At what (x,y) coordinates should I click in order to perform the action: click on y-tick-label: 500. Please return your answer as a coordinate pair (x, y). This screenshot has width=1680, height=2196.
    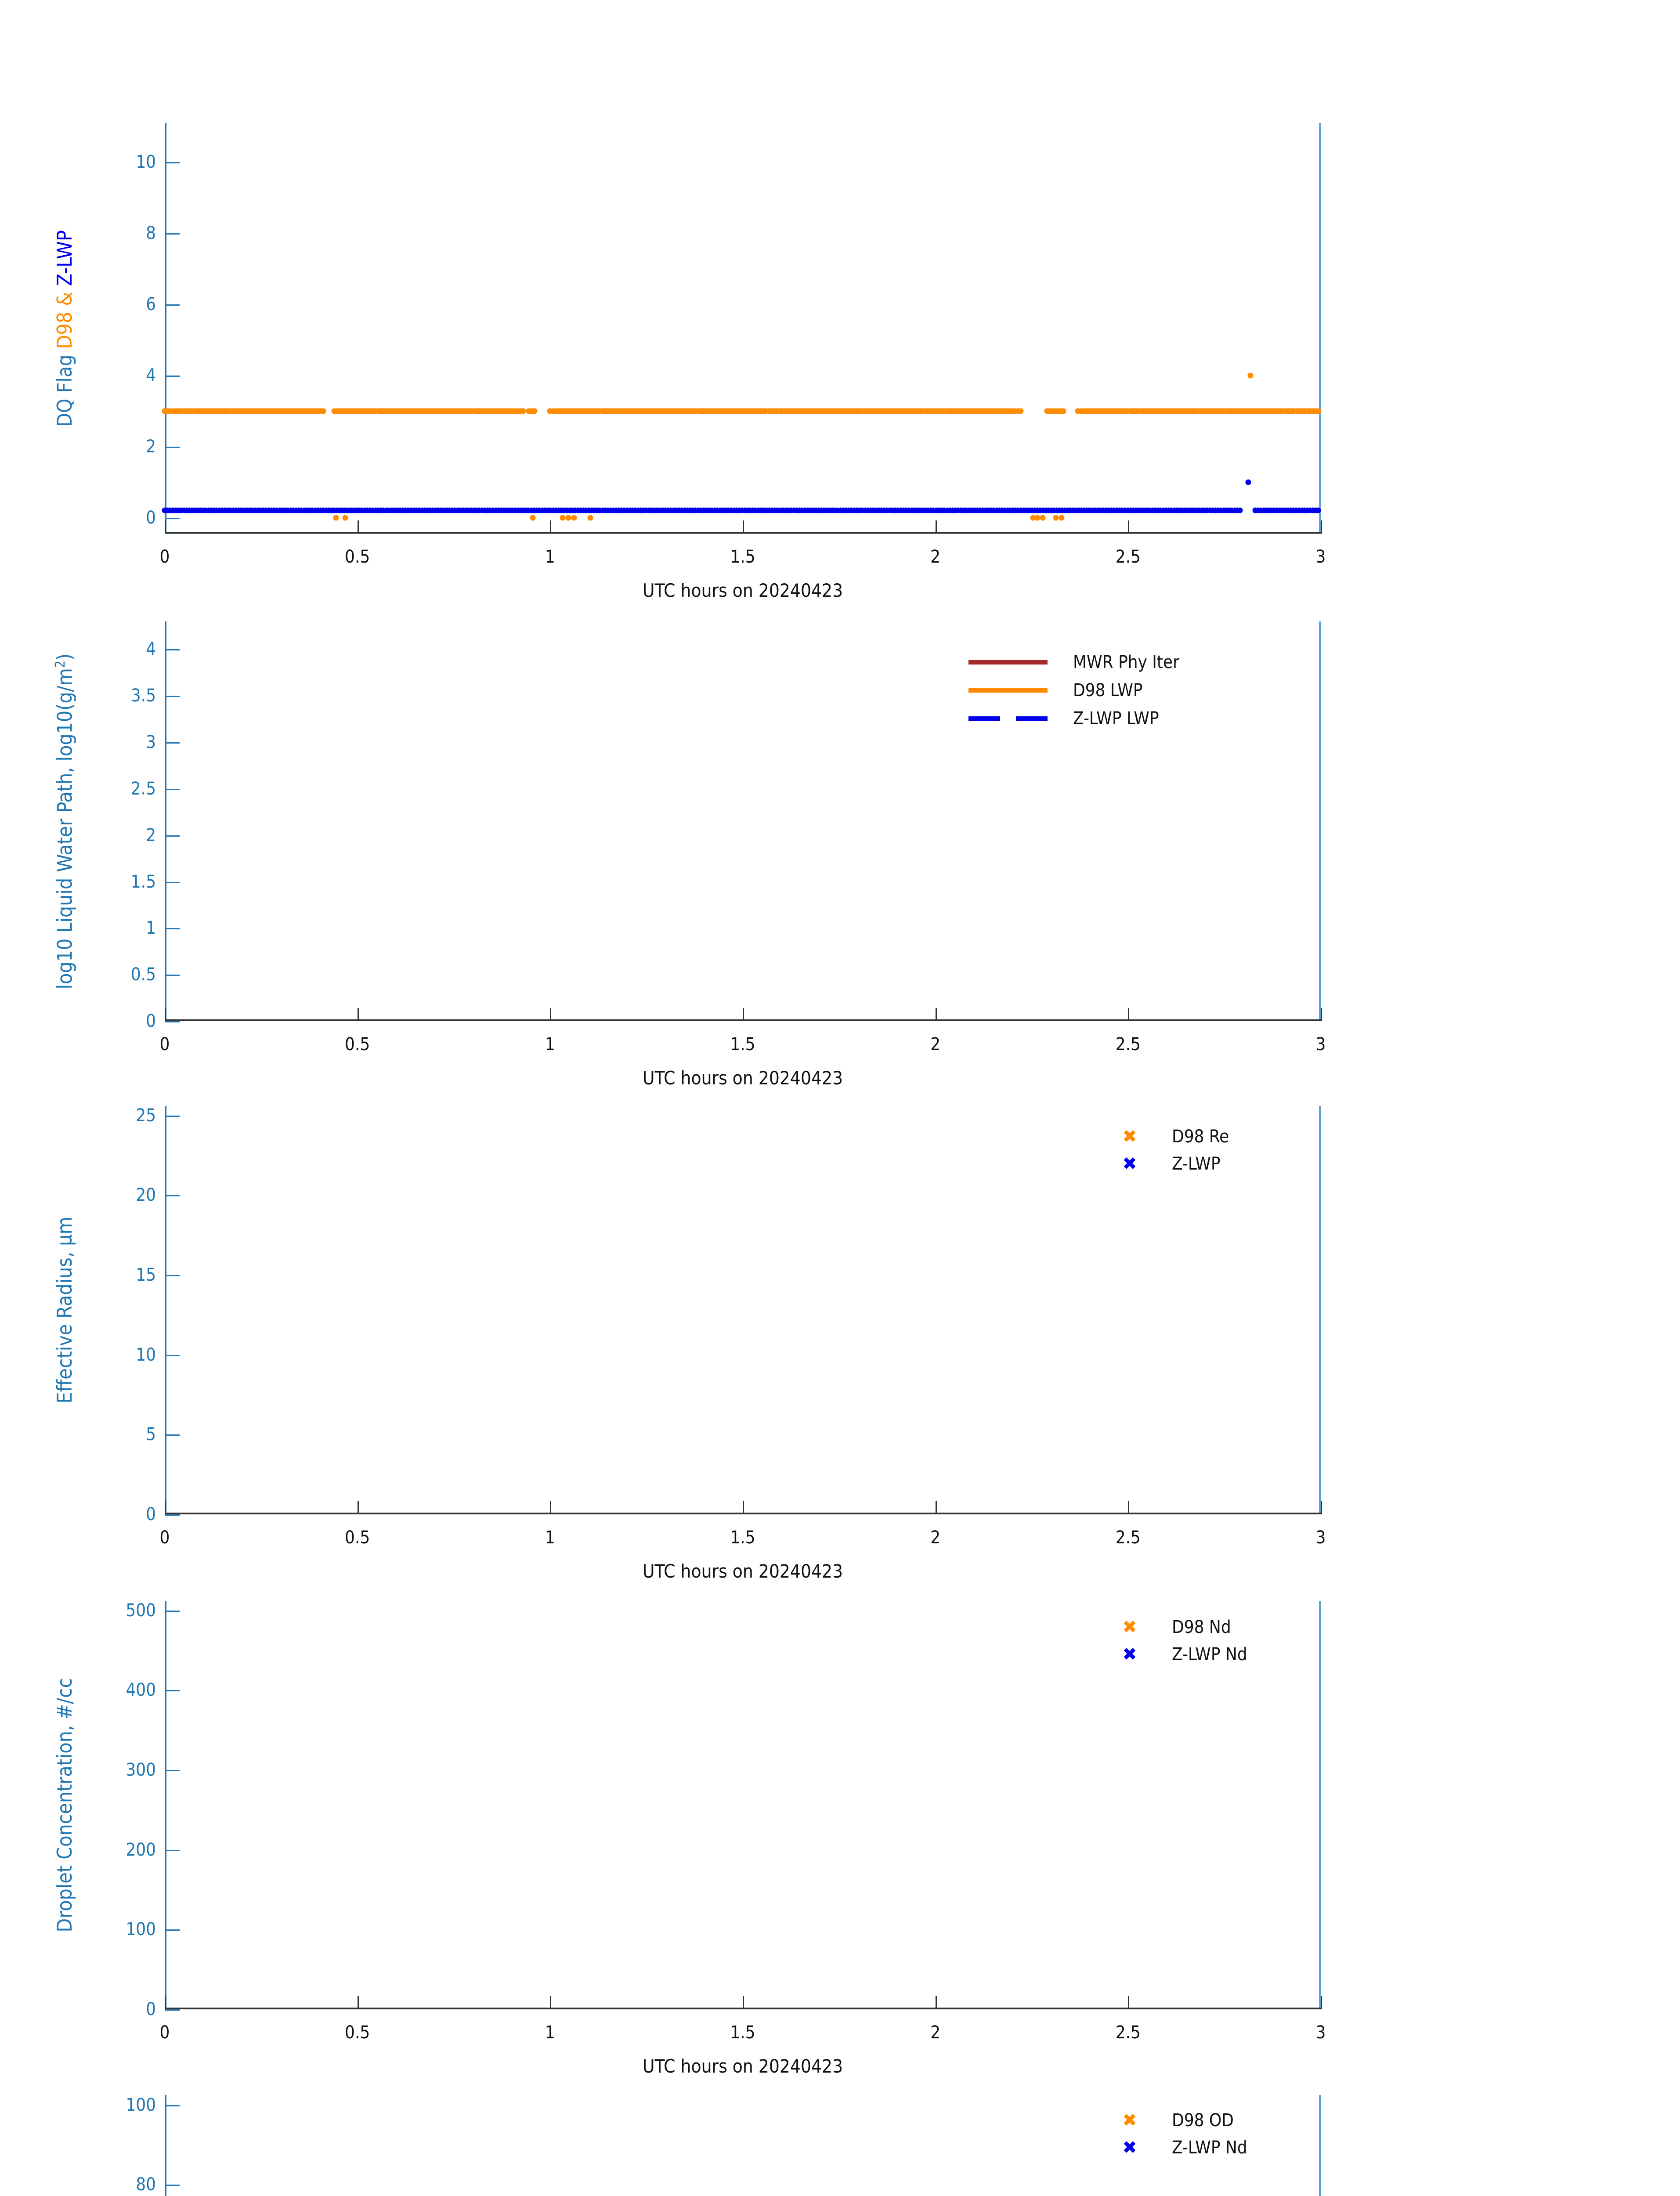
    Looking at the image, I should click on (141, 1610).